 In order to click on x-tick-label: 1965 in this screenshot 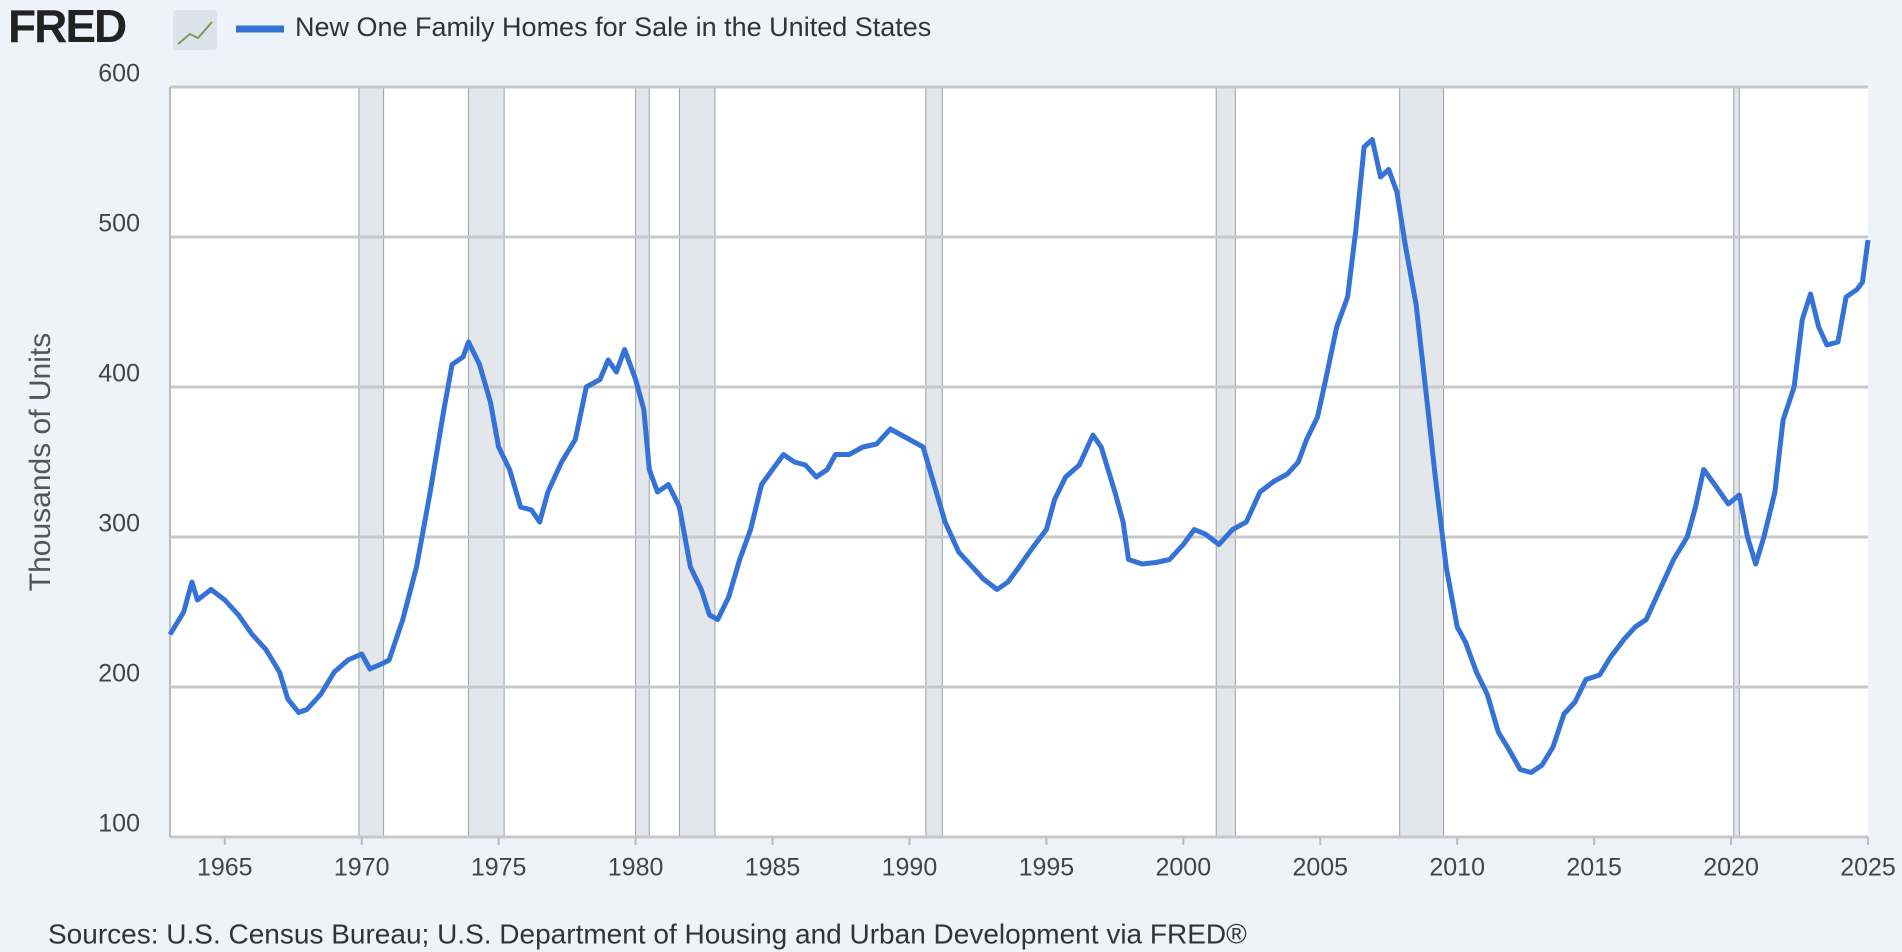, I will do `click(225, 868)`.